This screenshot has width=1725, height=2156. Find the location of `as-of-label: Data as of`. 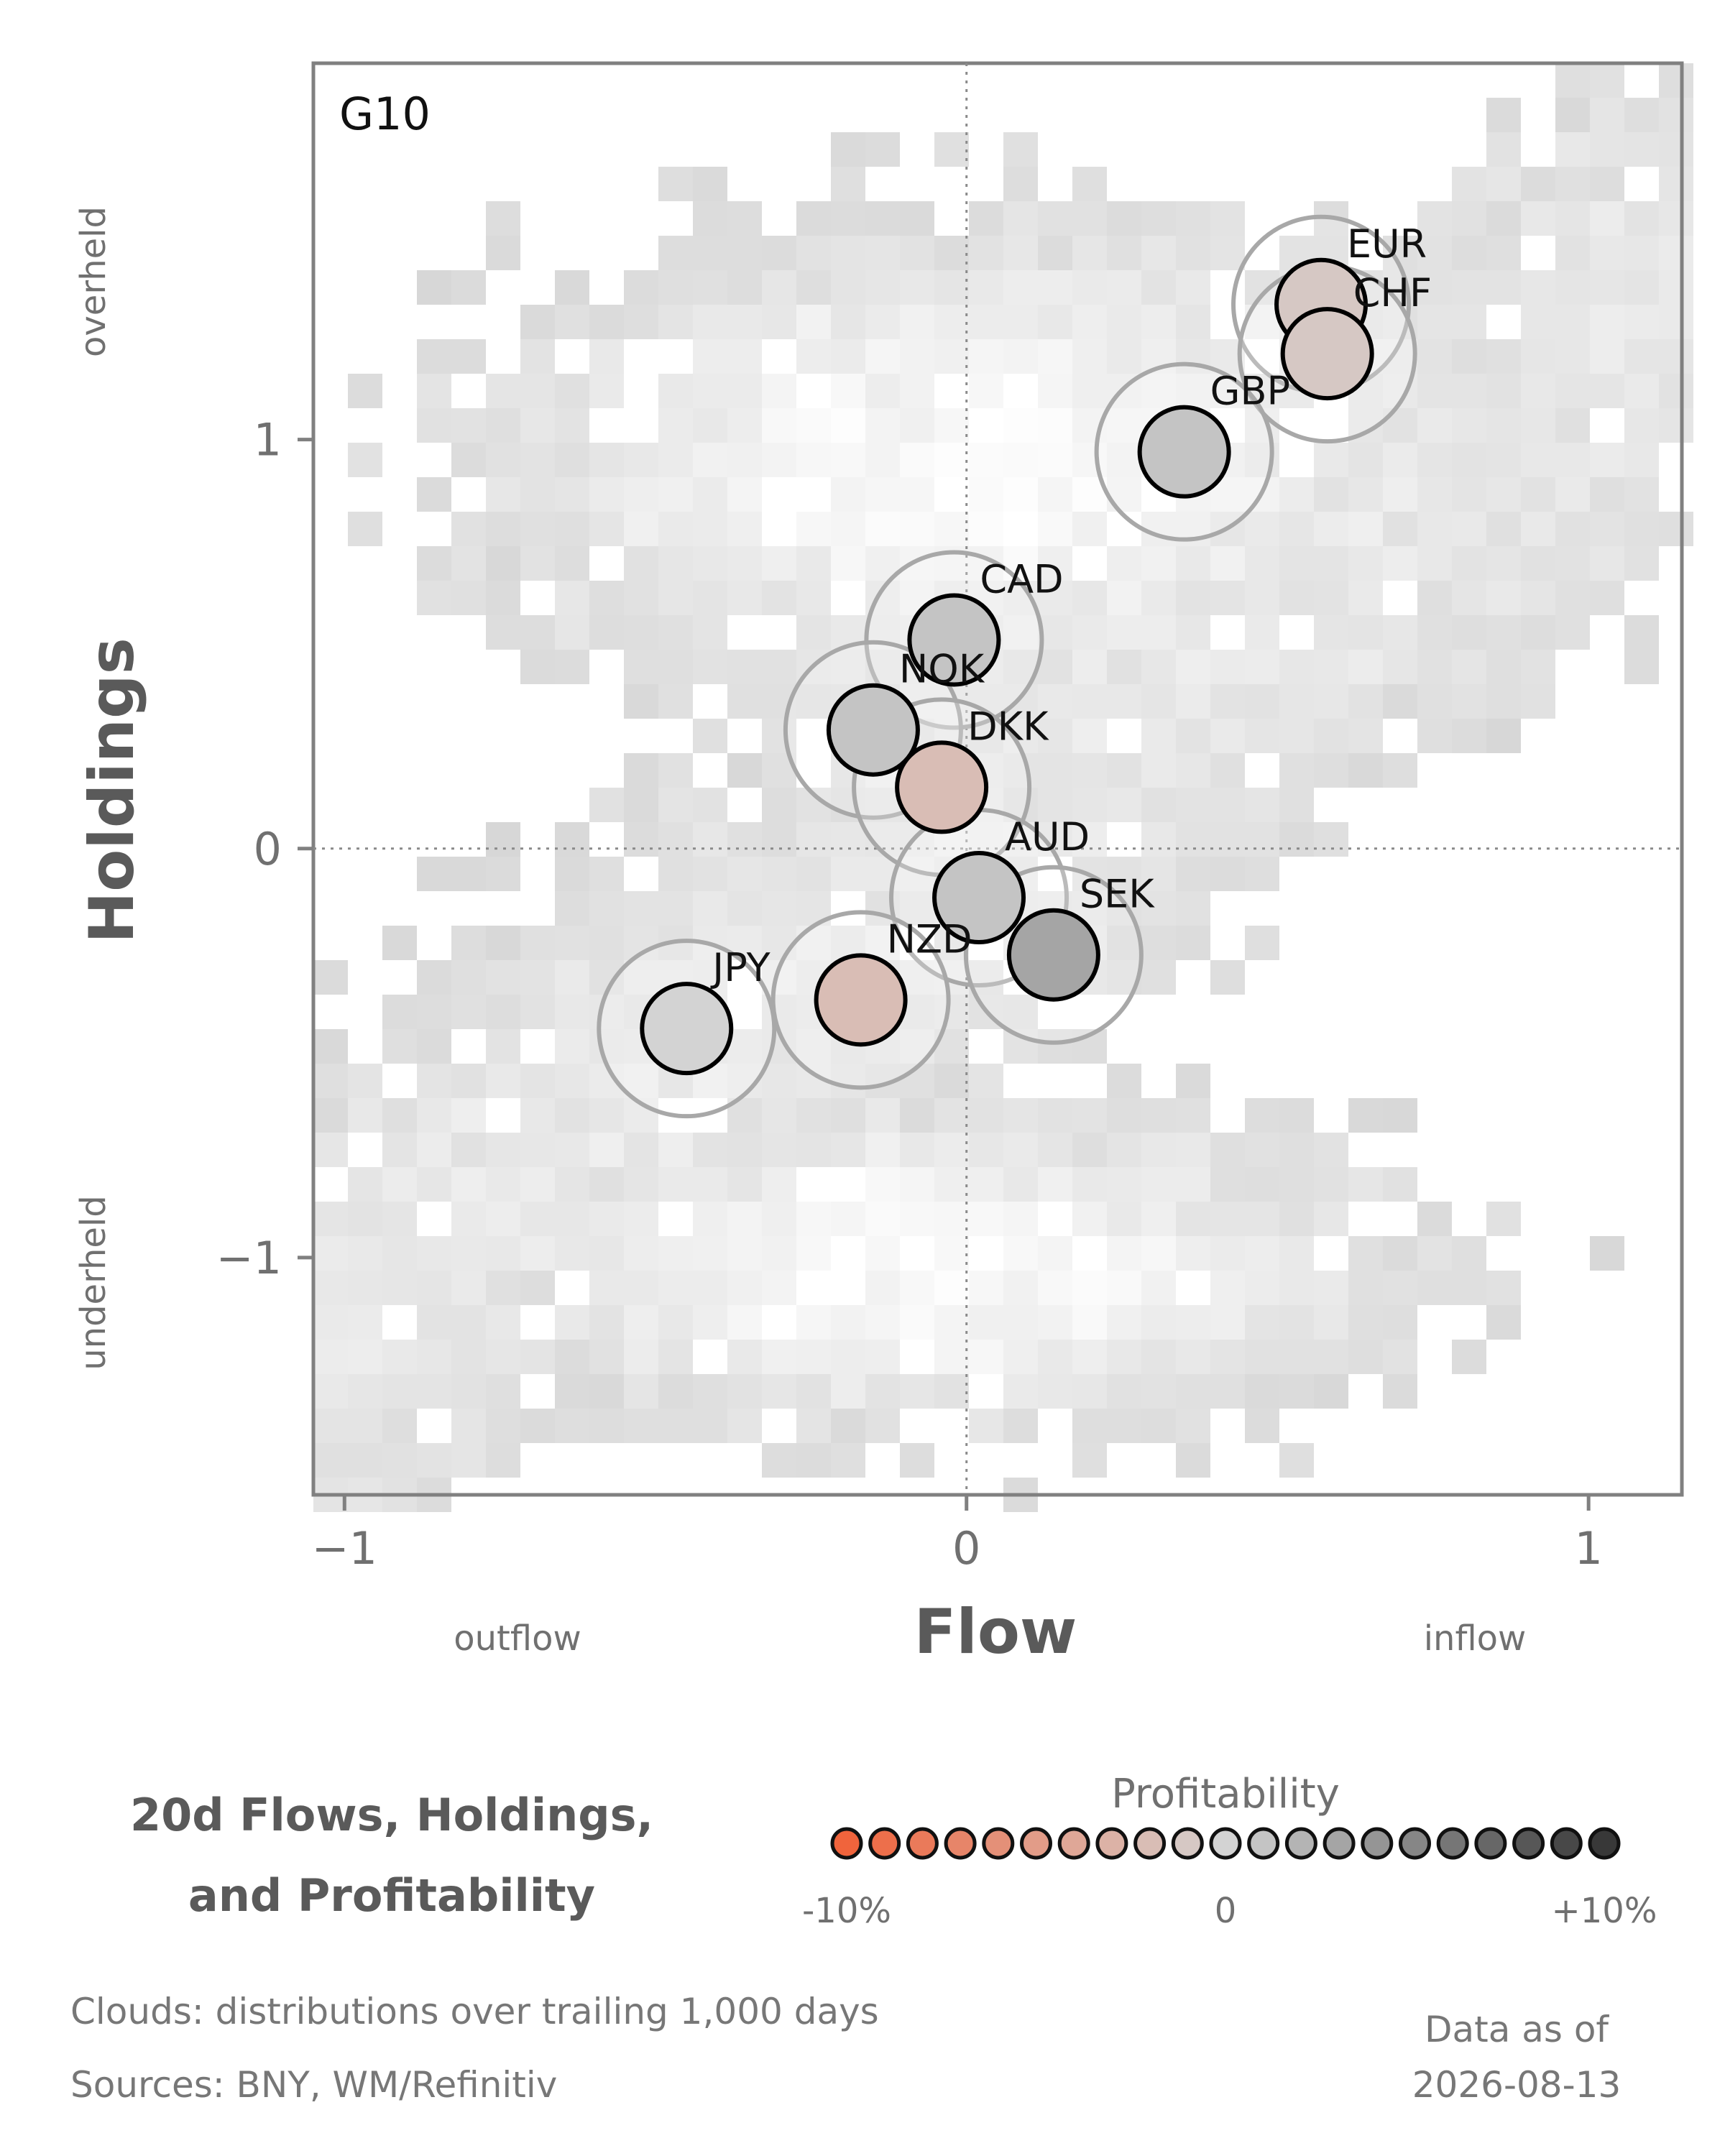

as-of-label: Data as of is located at coordinates (1516, 2030).